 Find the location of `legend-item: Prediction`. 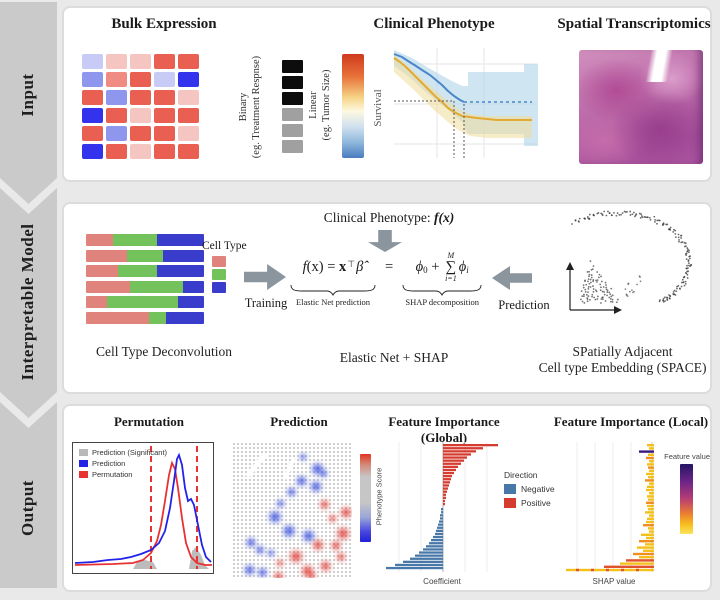

legend-item: Prediction is located at coordinates (102, 463).